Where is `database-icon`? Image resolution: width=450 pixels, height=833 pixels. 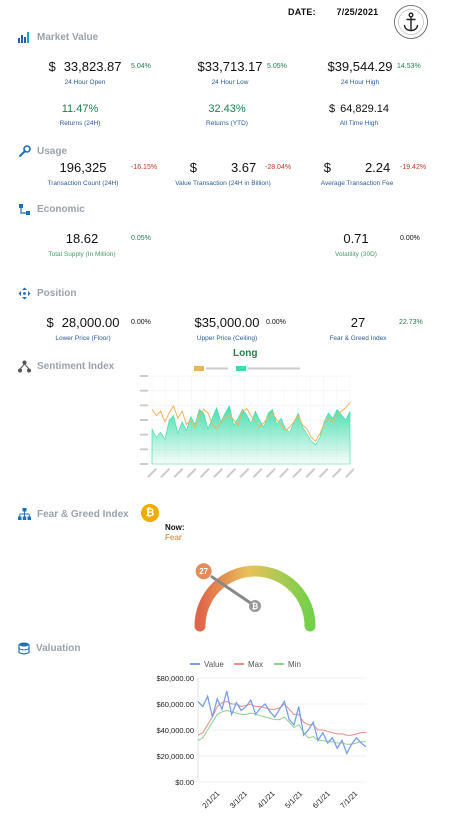 database-icon is located at coordinates (24, 648).